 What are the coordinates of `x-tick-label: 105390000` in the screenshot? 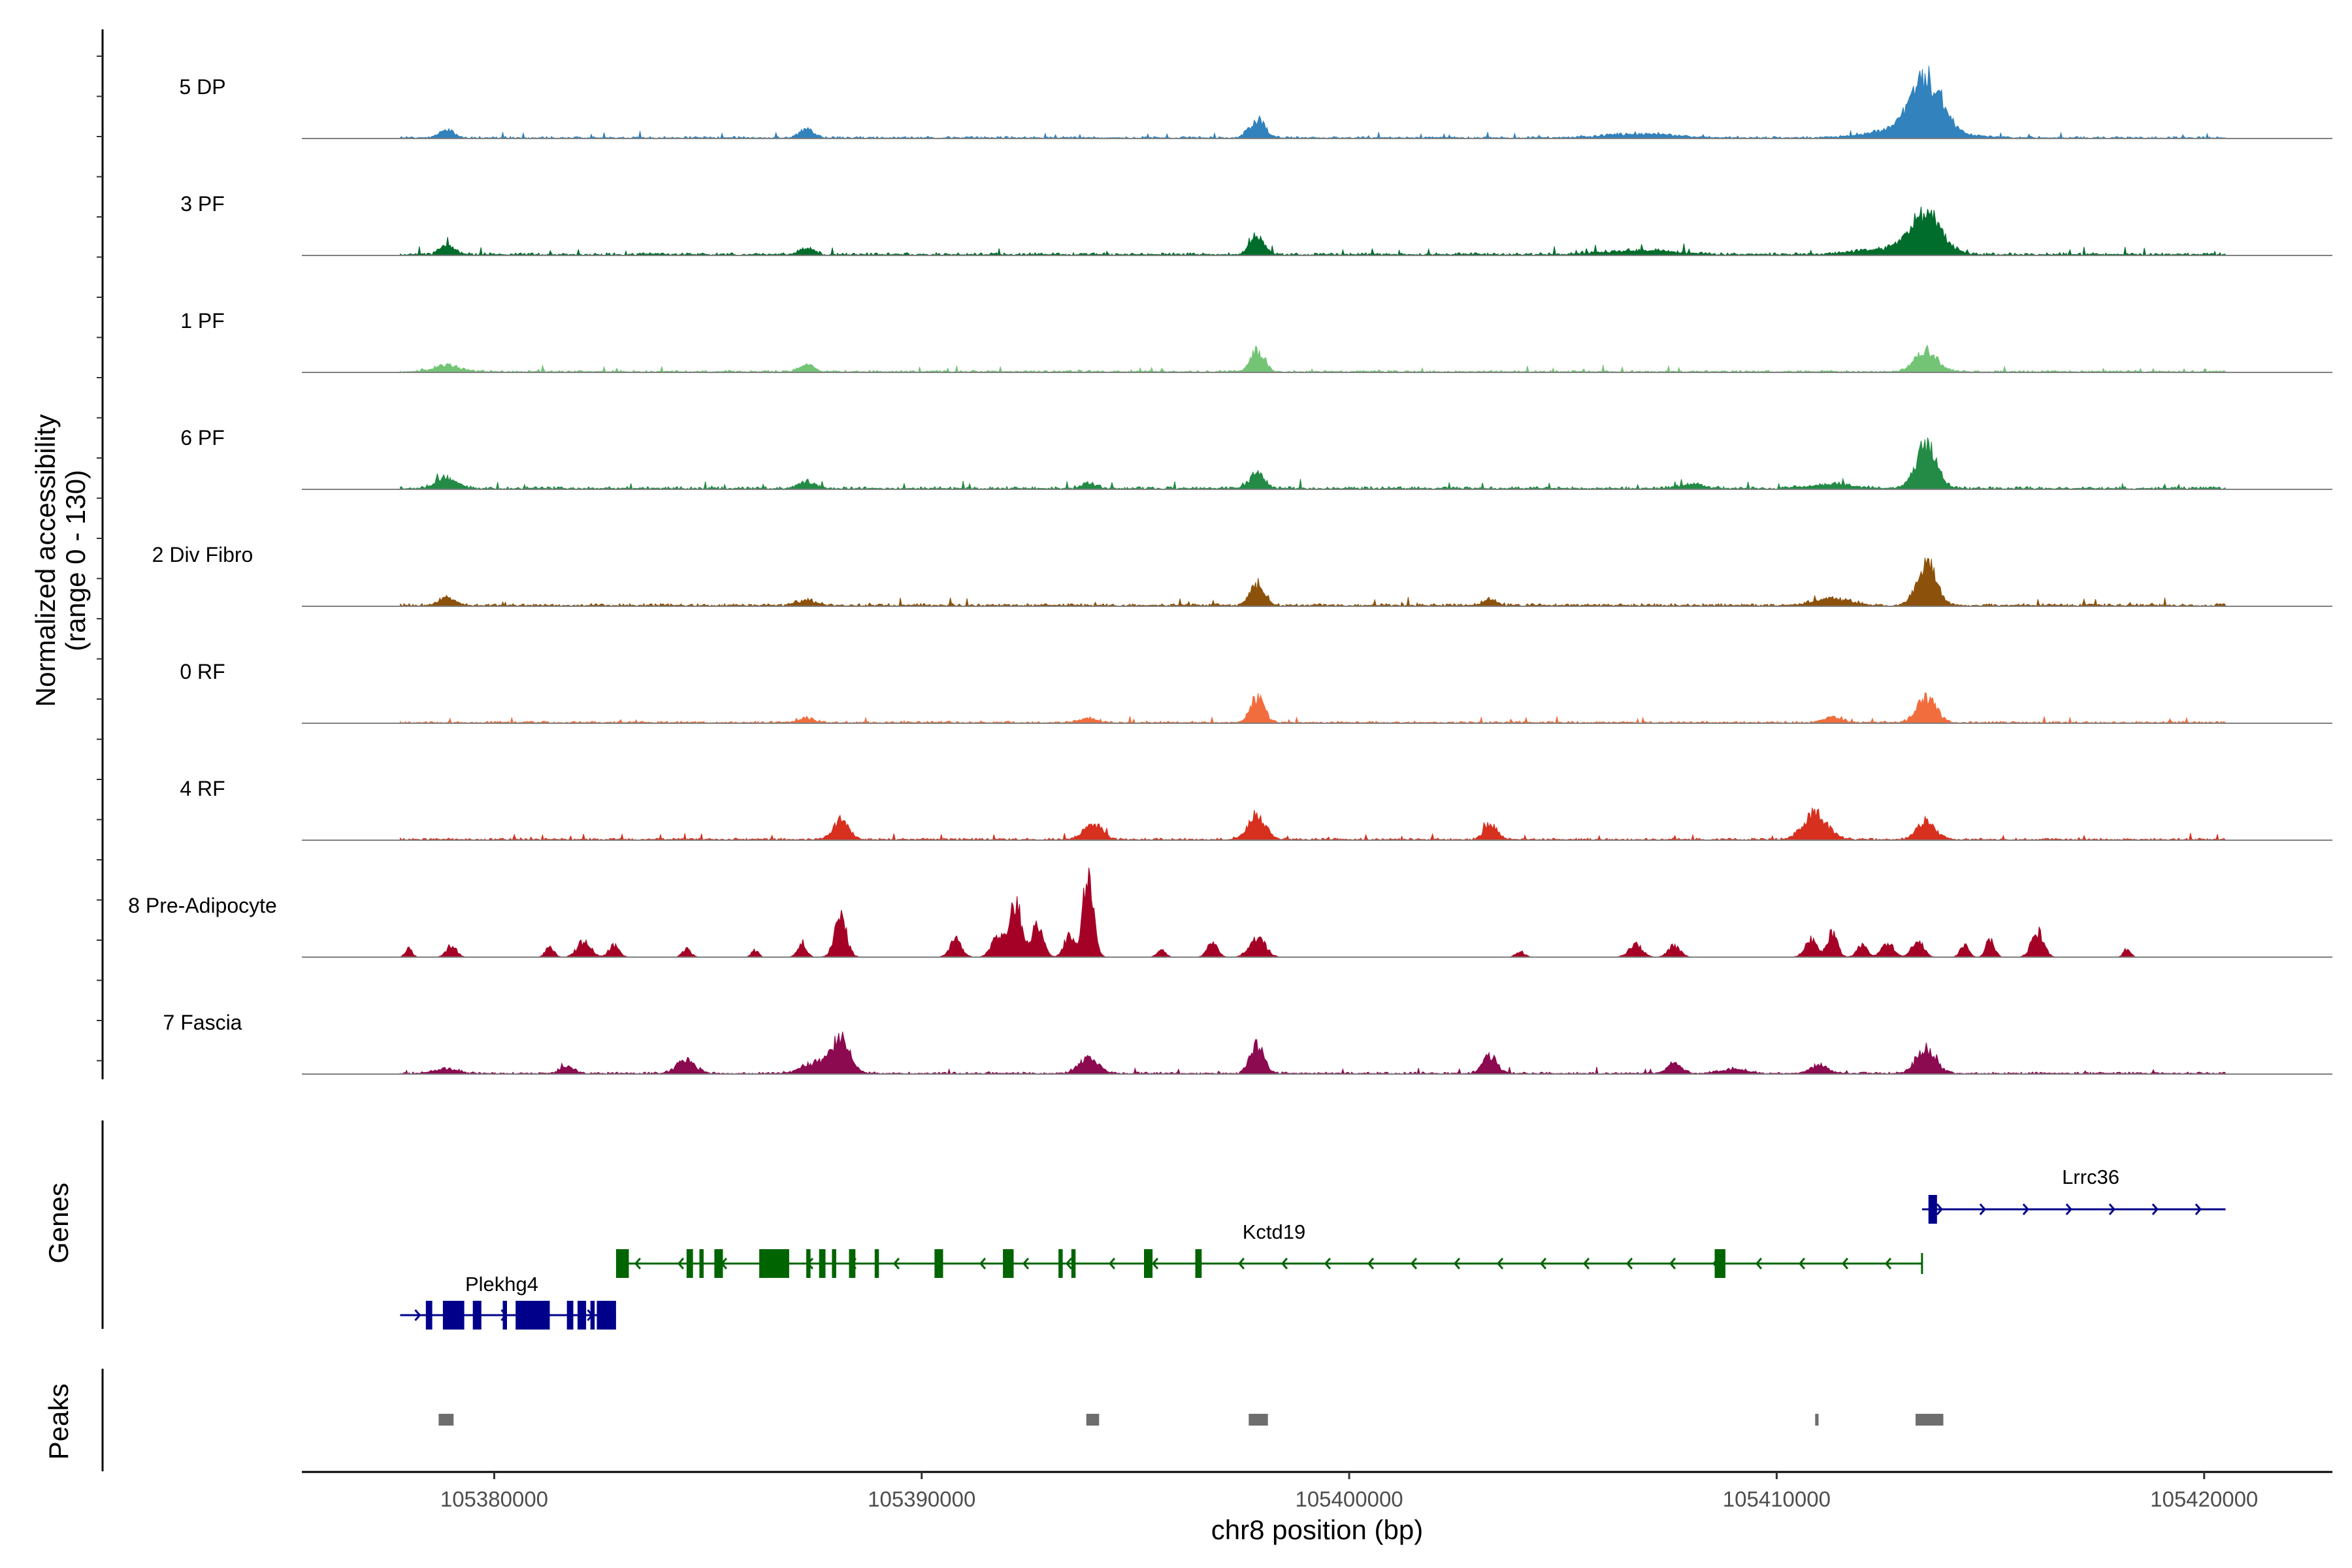 It's located at (921, 1499).